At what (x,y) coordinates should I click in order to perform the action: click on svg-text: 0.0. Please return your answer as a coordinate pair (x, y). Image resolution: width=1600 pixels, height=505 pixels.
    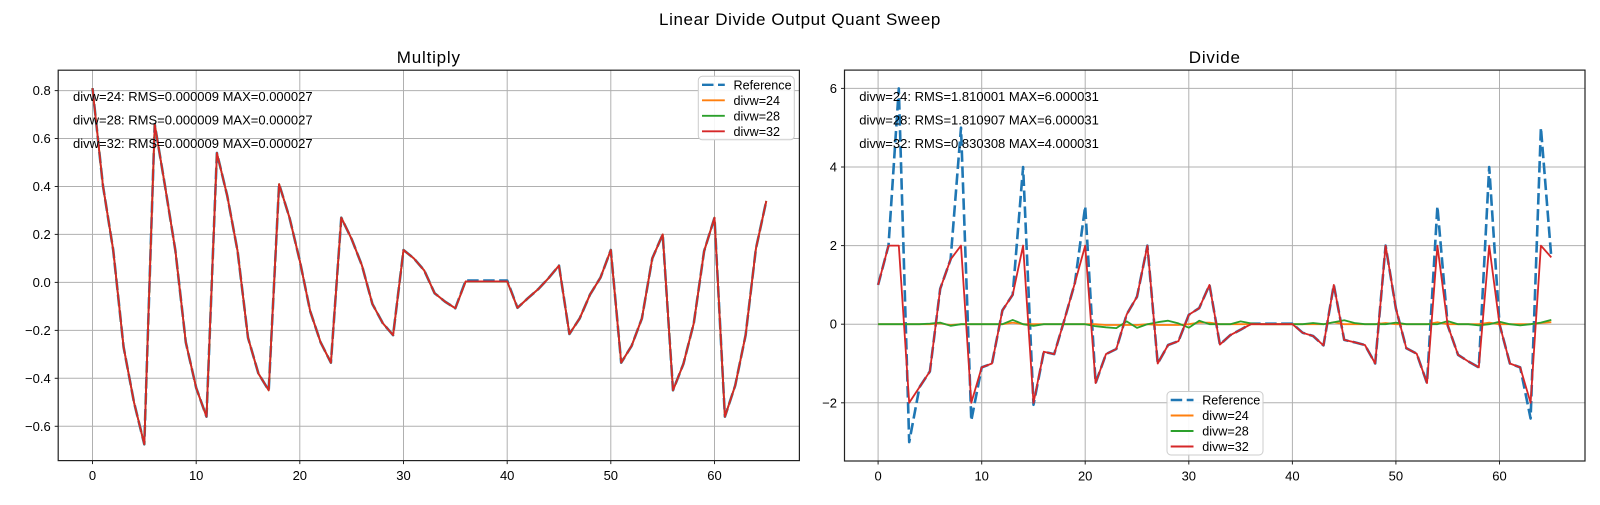
    Looking at the image, I should click on (42, 282).